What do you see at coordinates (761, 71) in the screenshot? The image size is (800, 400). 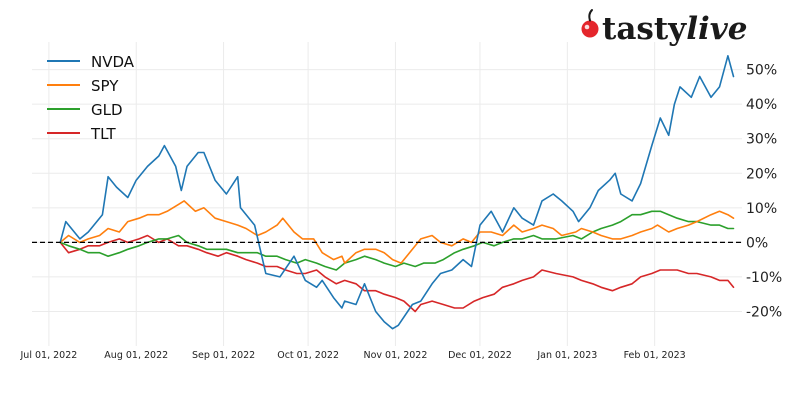 I see `y-tick-label: 50%` at bounding box center [761, 71].